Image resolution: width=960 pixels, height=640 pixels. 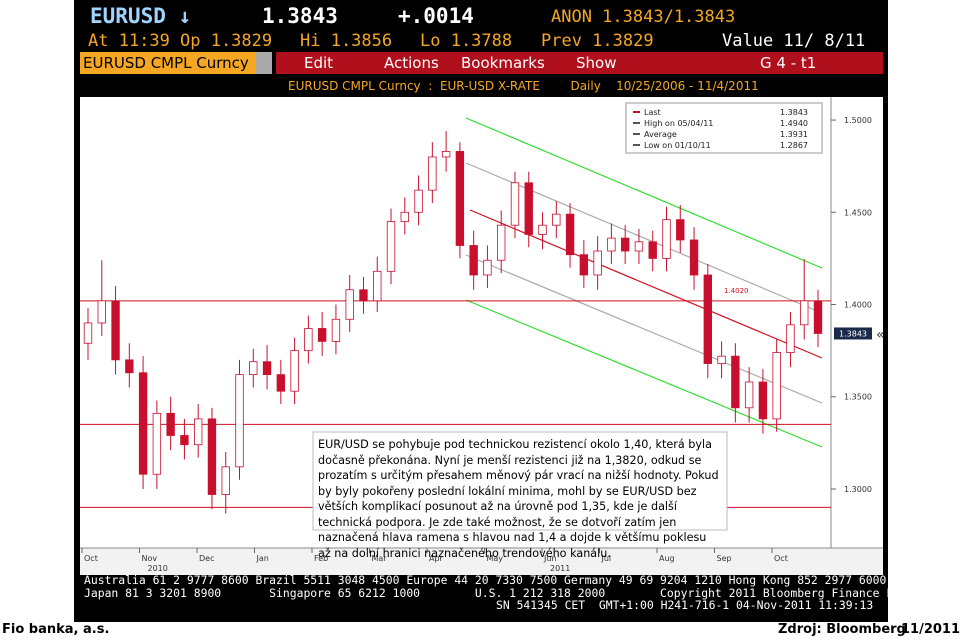 I want to click on last-price-tag, so click(x=853, y=333).